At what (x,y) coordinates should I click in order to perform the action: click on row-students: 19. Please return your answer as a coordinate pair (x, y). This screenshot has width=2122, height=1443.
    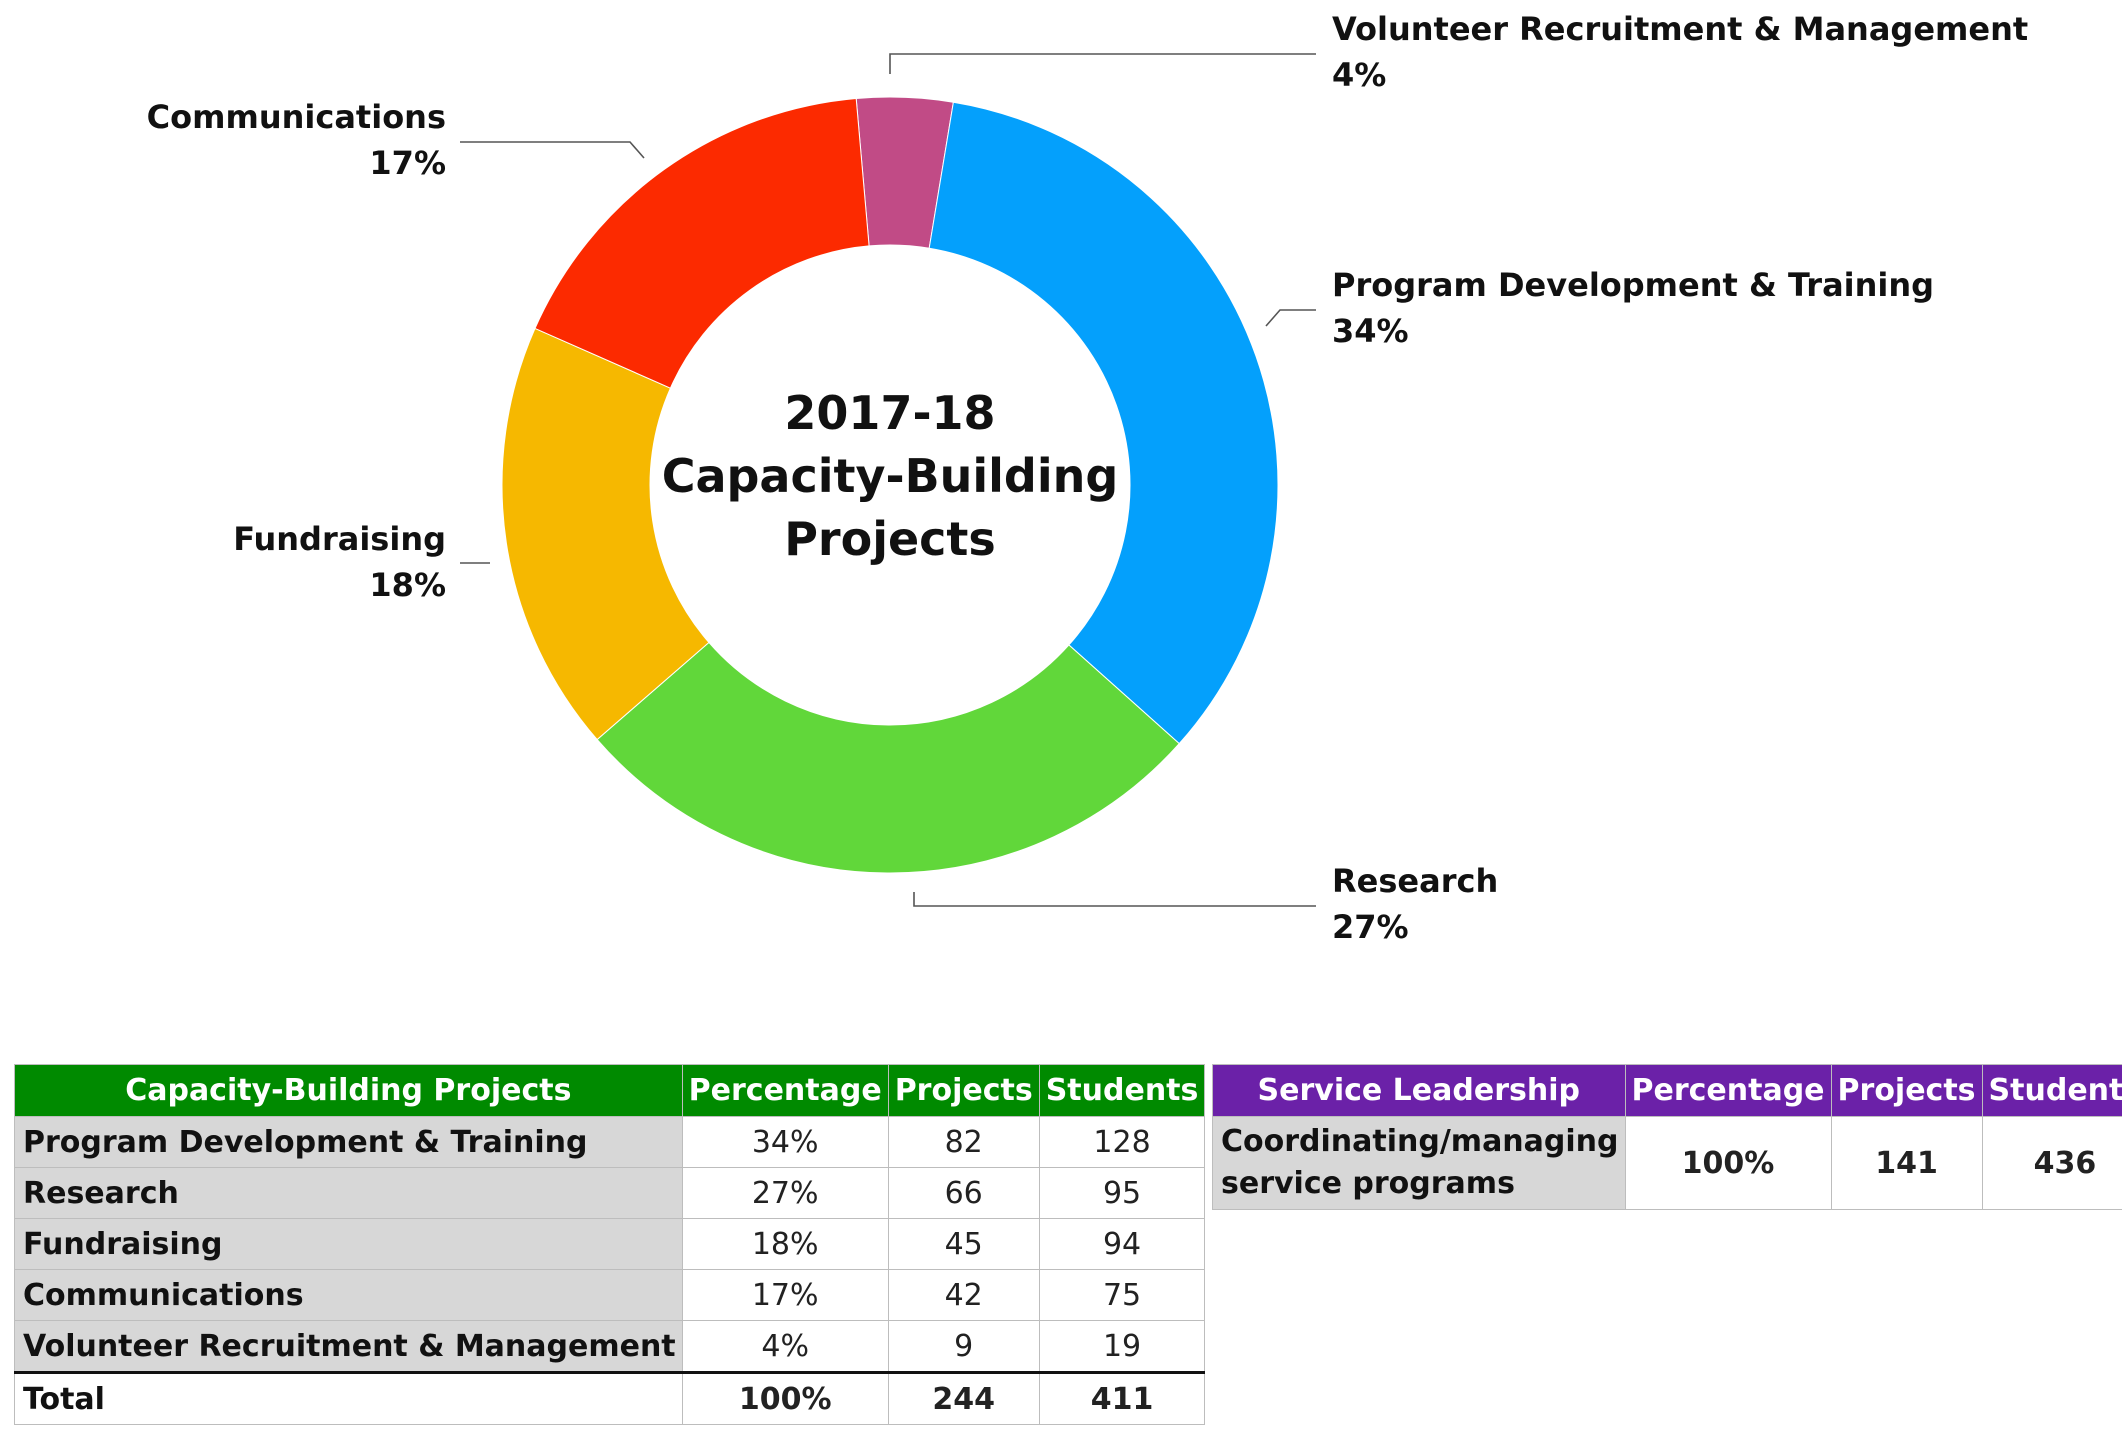
    Looking at the image, I should click on (1122, 1346).